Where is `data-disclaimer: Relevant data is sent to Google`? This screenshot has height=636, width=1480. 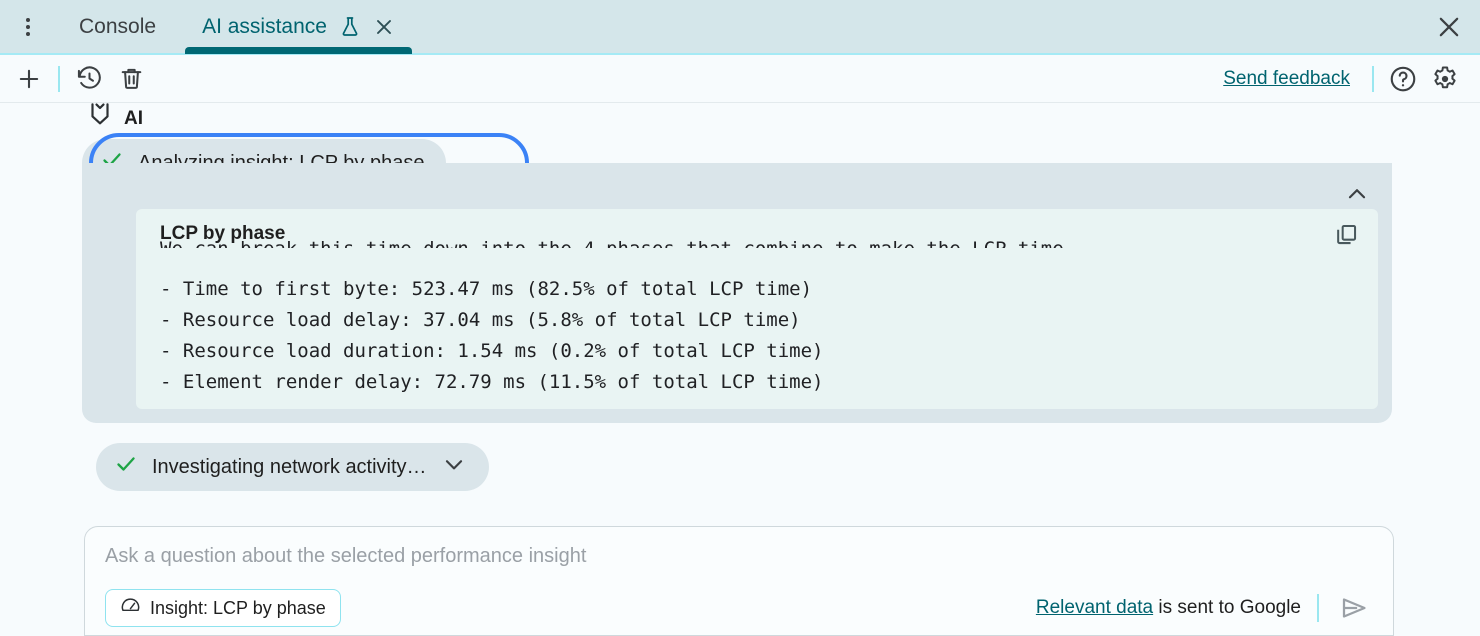
data-disclaimer: Relevant data is sent to Google is located at coordinates (1168, 608).